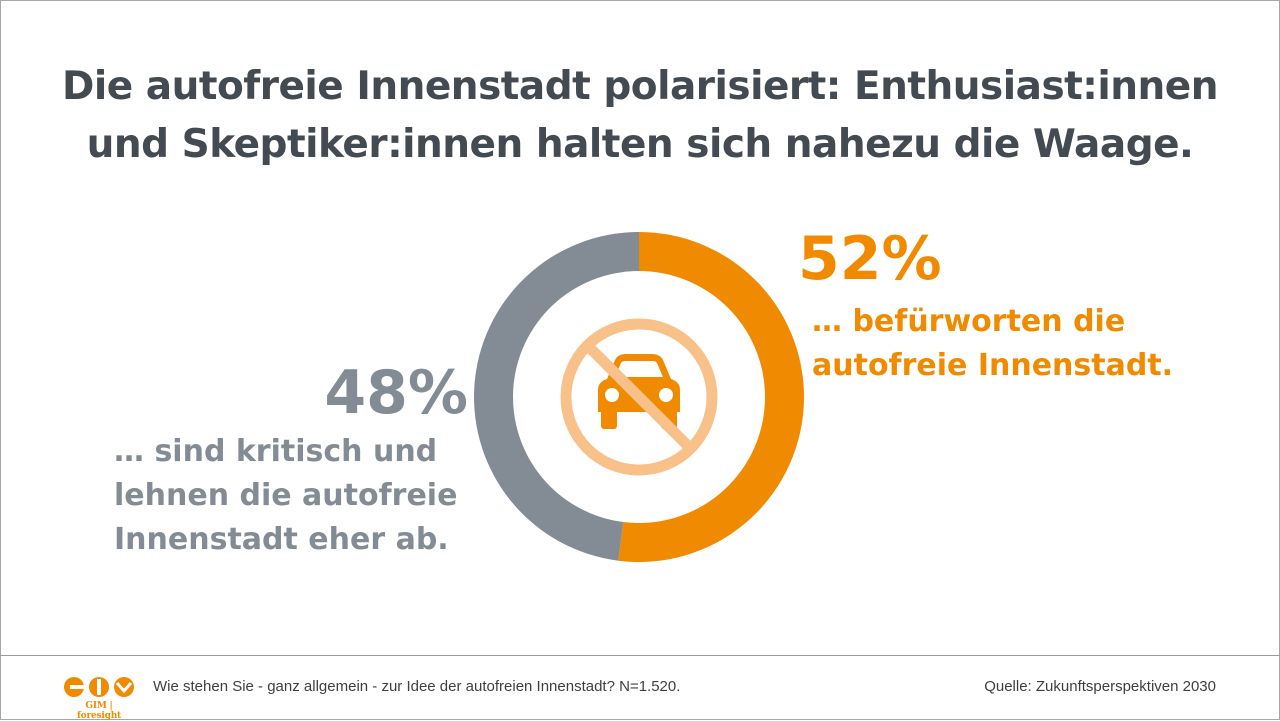  I want to click on donut-slices, so click(639, 397).